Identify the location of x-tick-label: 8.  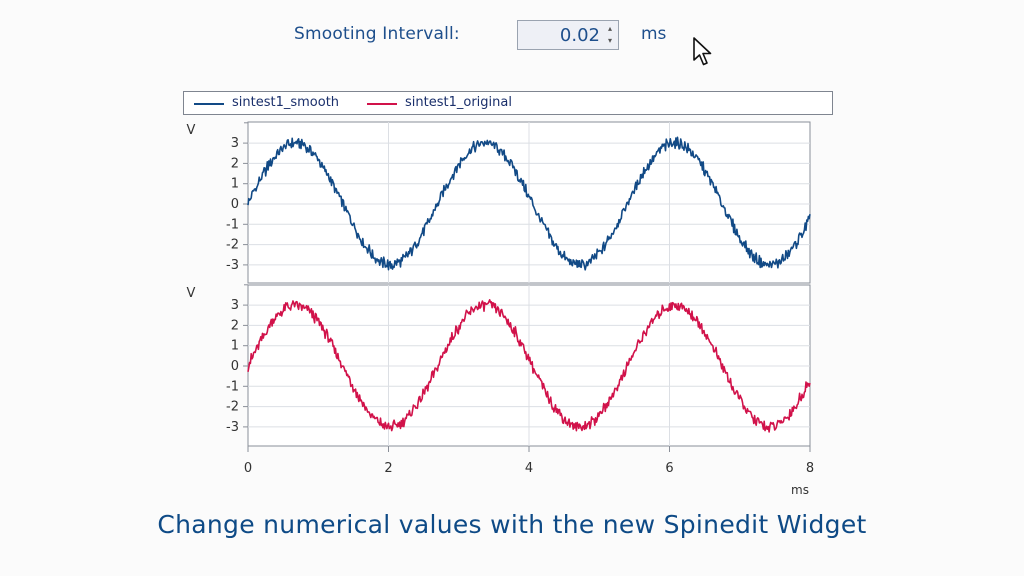
(810, 468).